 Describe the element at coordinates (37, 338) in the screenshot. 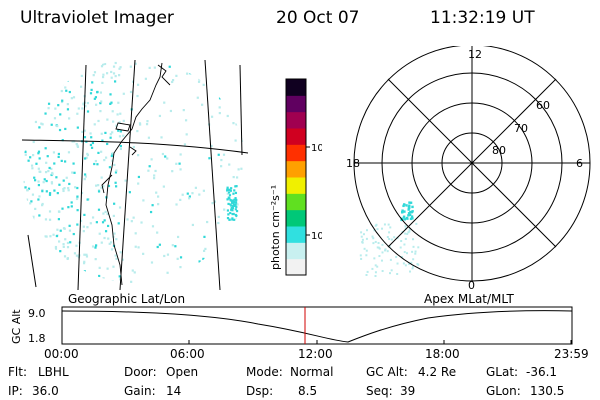

I see `altitude-tick-low: 1.8` at that location.